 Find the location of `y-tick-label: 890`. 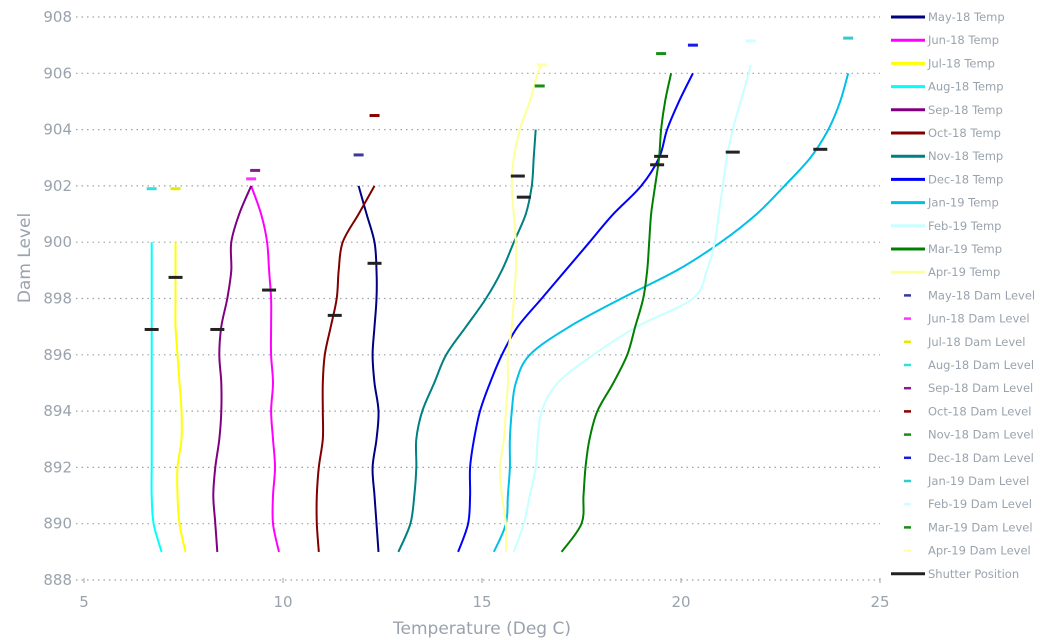

y-tick-label: 890 is located at coordinates (57, 524).